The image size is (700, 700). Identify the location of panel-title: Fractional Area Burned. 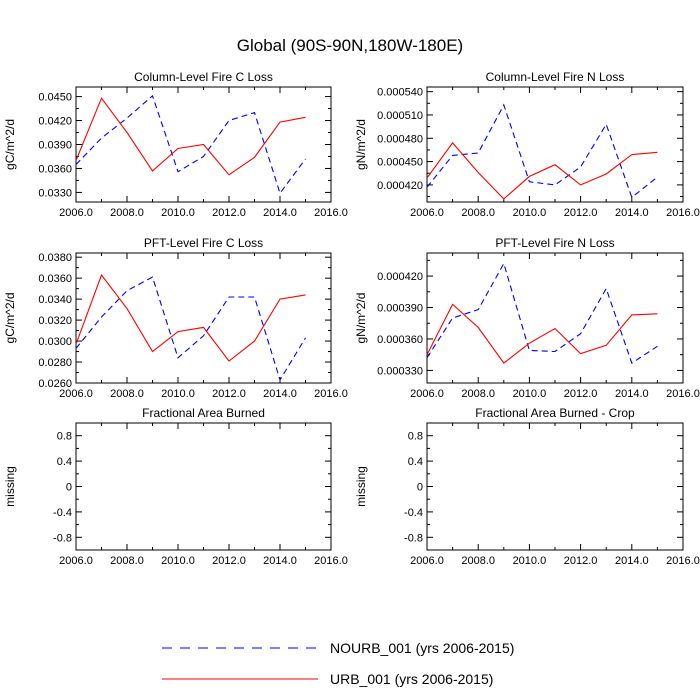
(203, 413).